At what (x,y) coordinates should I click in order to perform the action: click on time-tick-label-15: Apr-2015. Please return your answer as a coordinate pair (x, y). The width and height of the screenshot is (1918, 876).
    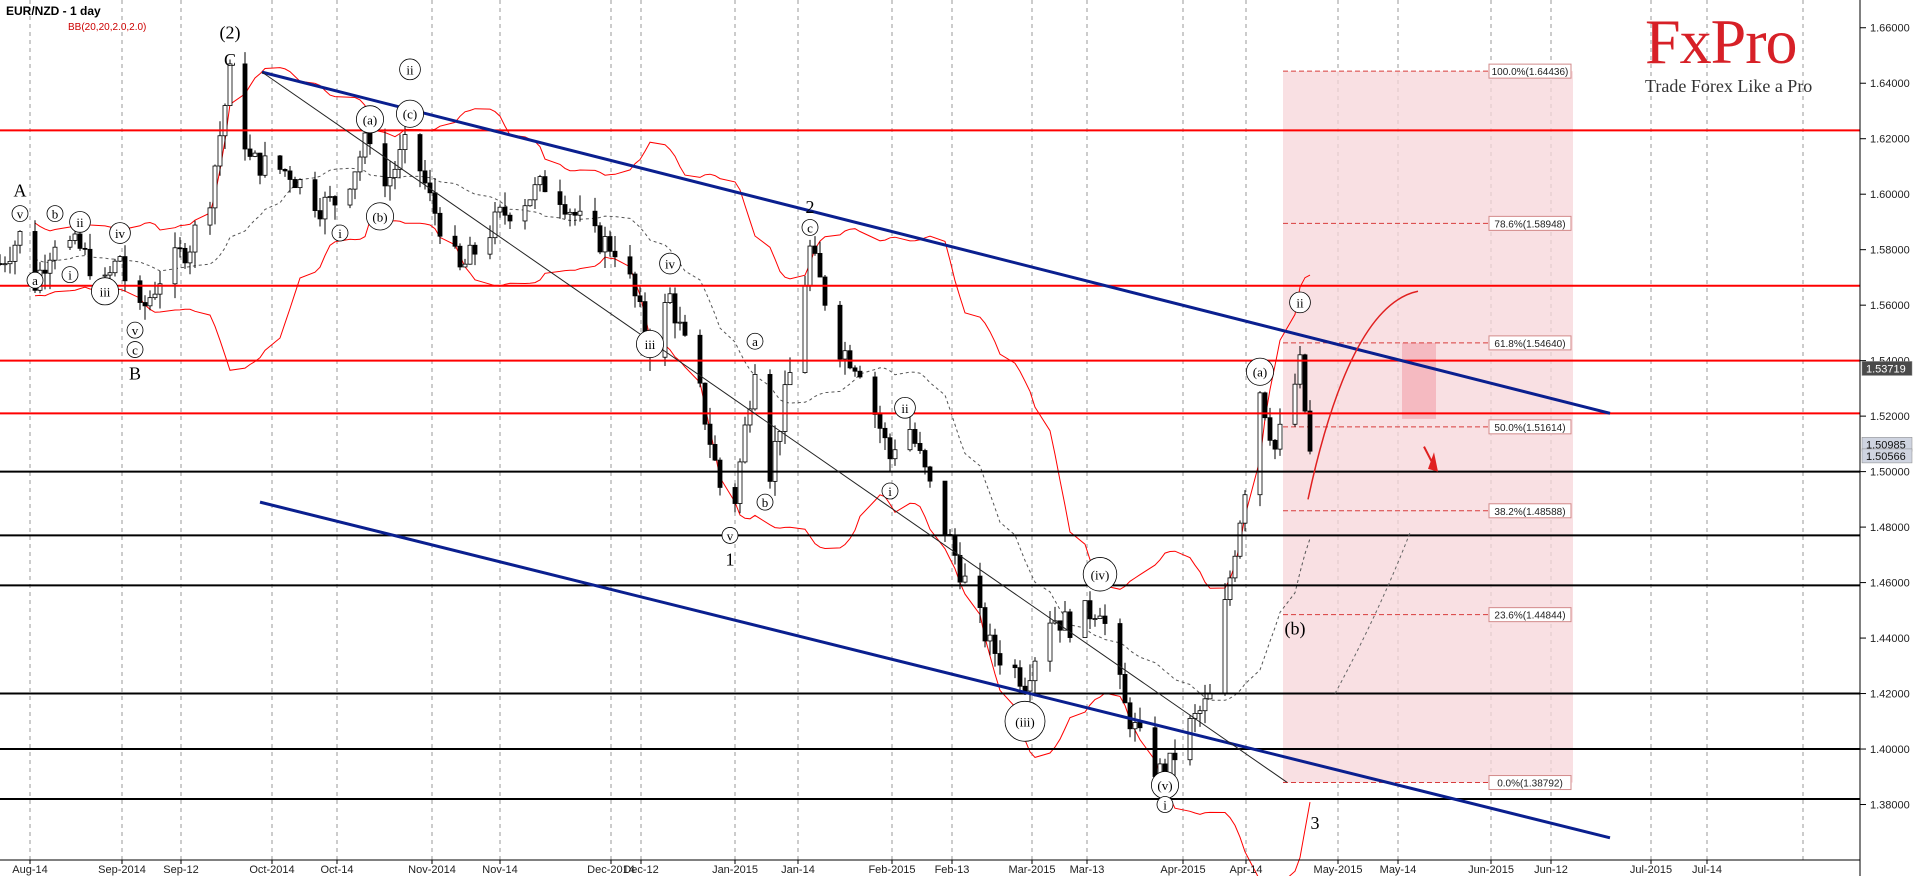
    Looking at the image, I should click on (1182, 870).